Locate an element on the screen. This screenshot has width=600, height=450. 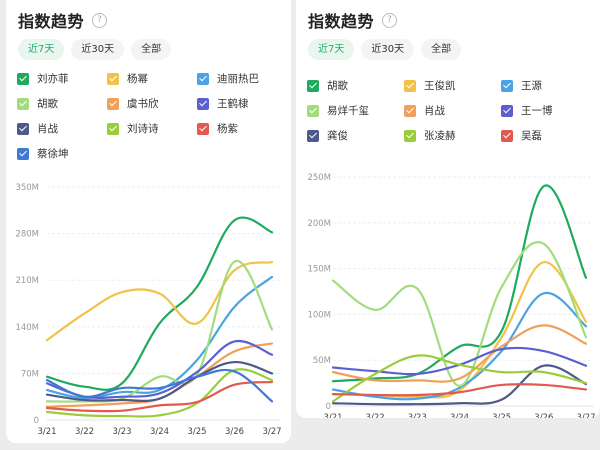
legend-item: 蔡徐坤 is located at coordinates (62, 153).